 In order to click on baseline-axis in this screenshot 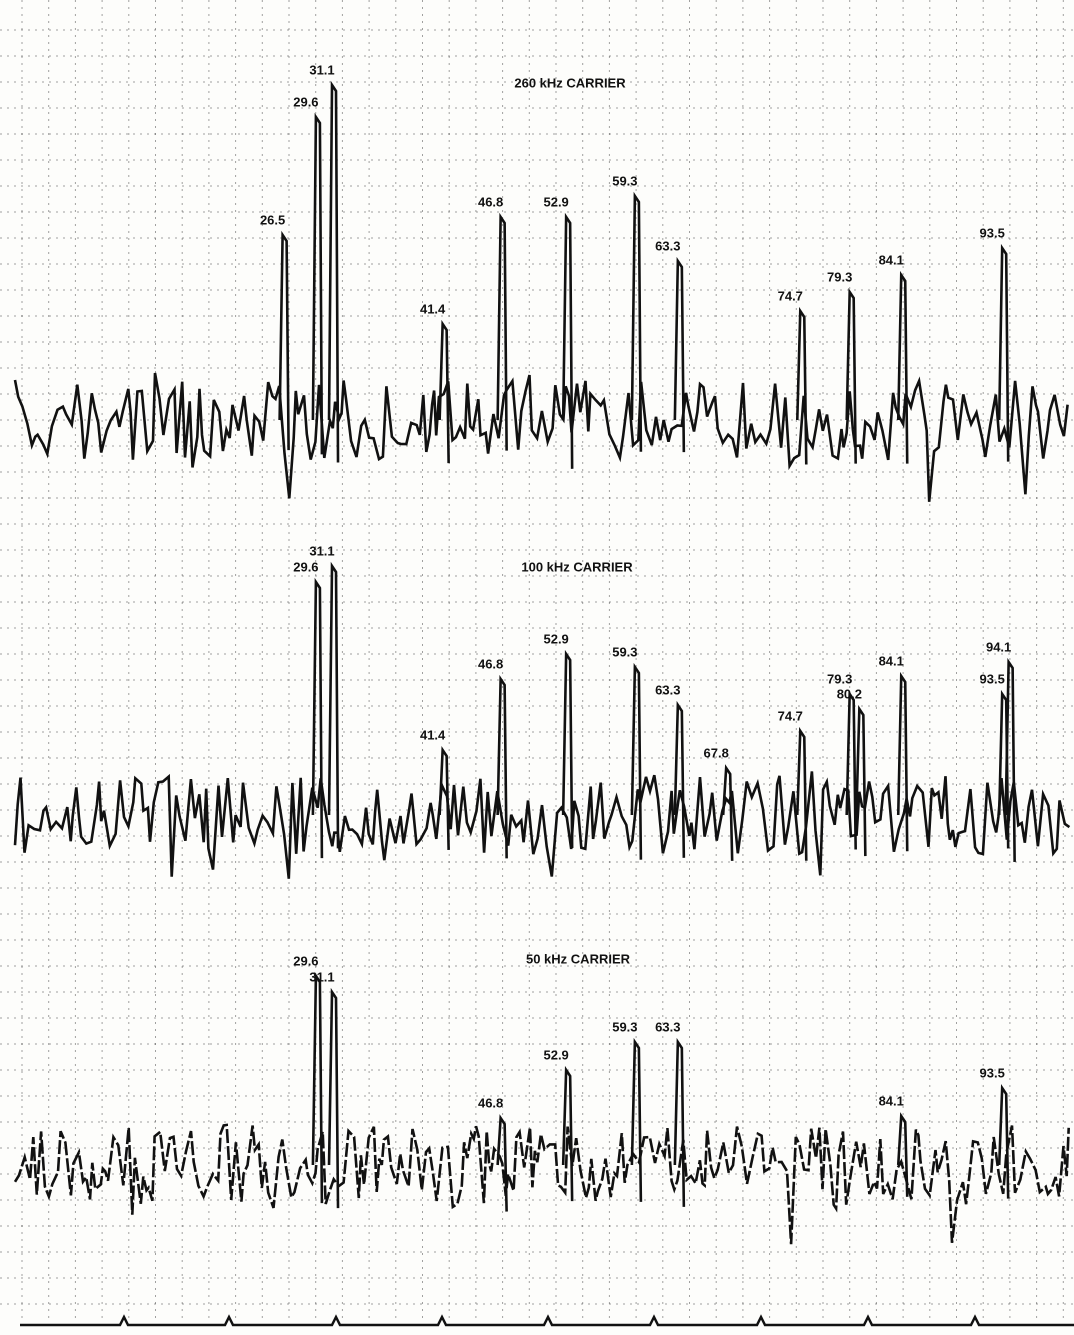, I will do `click(547, 1320)`.